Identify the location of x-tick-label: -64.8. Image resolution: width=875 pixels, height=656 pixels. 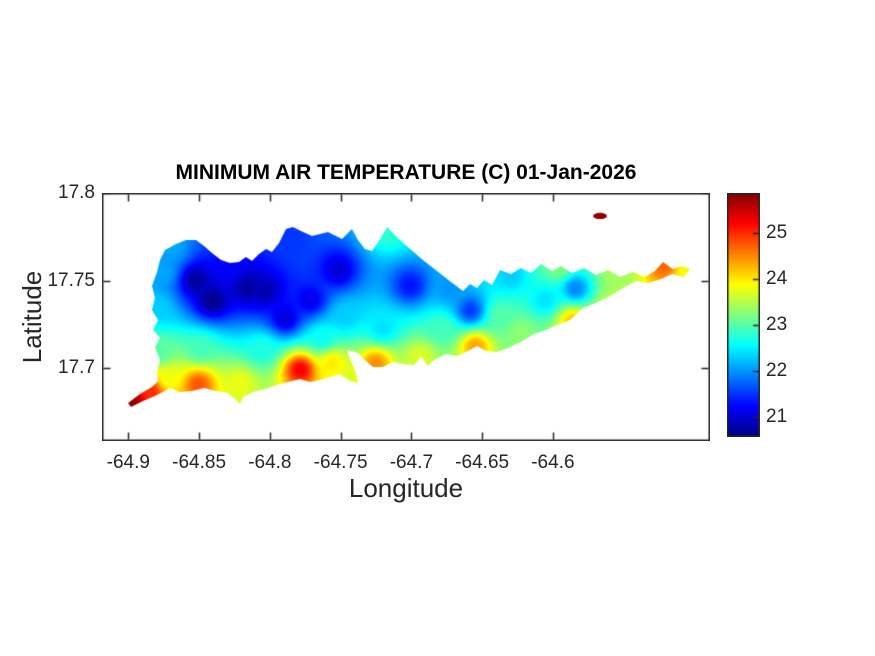
(270, 462).